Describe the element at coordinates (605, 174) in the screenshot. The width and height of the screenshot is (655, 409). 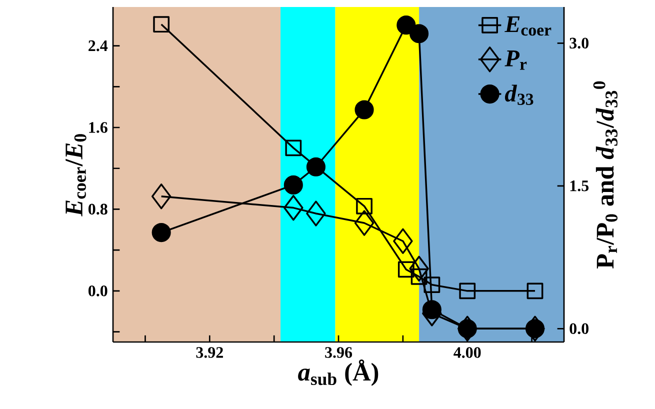
I see `text: P$_{r}$/P$_{0}$ and d$_{33}$/d$_{33}$0` at that location.